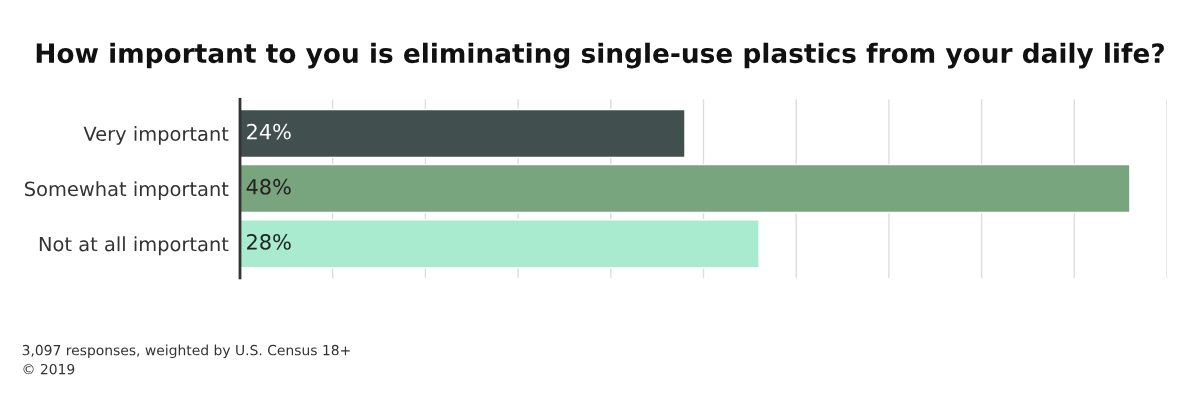 Image resolution: width=1200 pixels, height=397 pixels. I want to click on data-label: 28%, so click(269, 242).